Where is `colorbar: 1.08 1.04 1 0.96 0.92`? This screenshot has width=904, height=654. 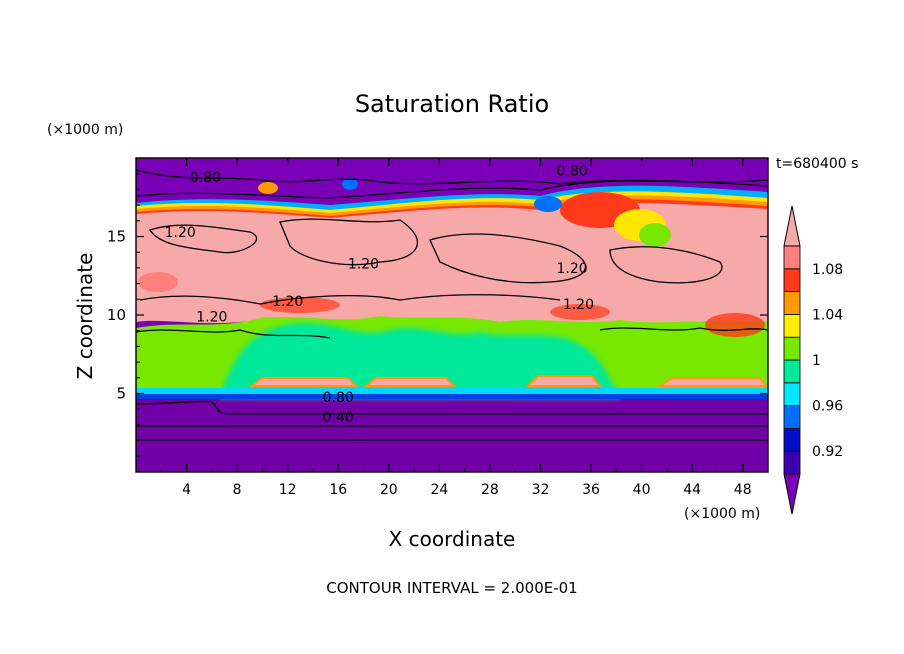
colorbar: 1.08 1.04 1 0.96 0.92 is located at coordinates (813, 360).